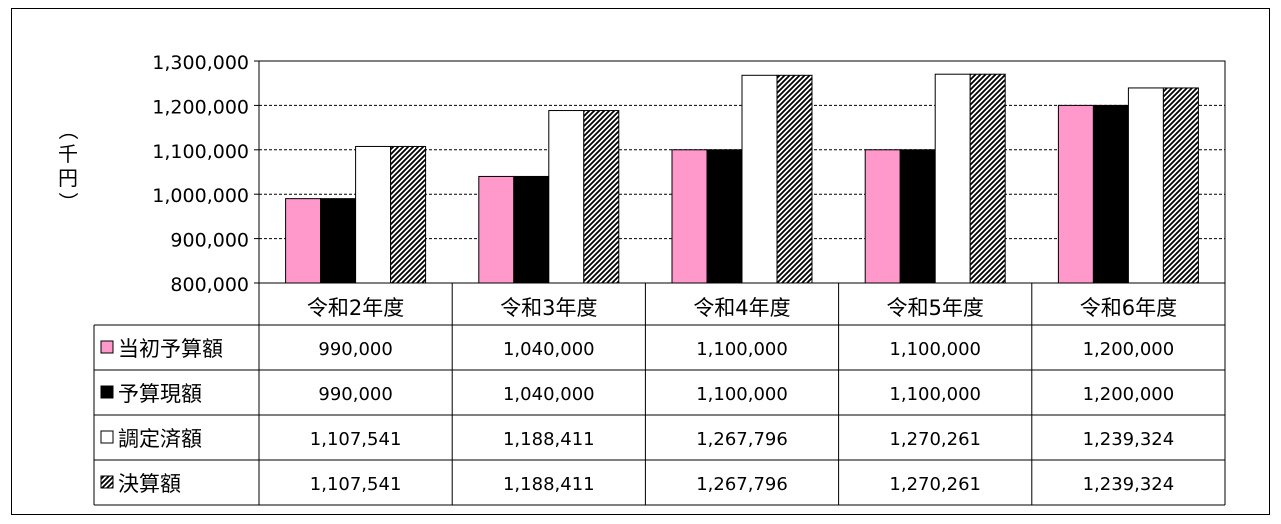  Describe the element at coordinates (170, 349) in the screenshot. I see `legend-label: 当初予算額` at that location.